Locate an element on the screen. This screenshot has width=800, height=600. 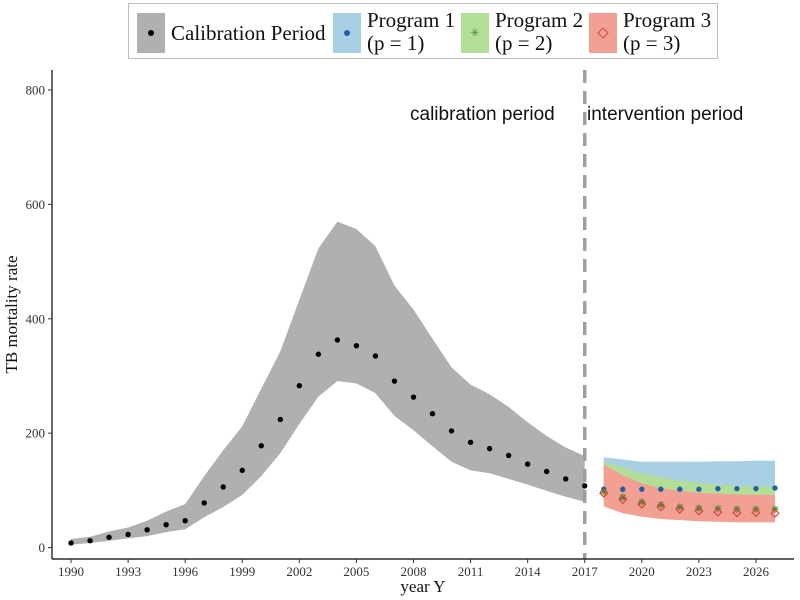
legend-label-calibration: Calibration Period is located at coordinates (248, 33).